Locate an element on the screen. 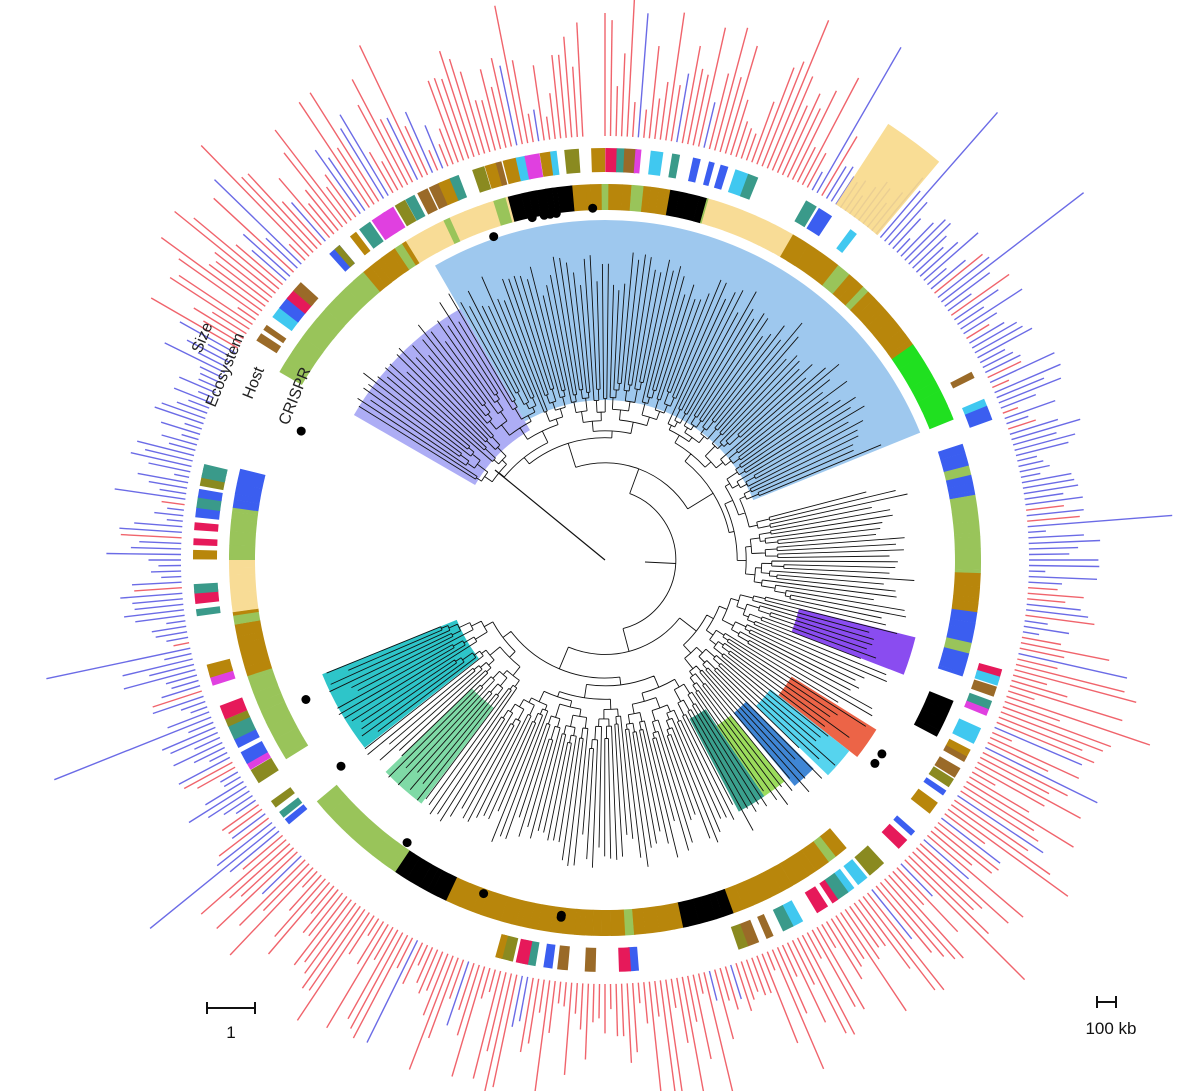 This screenshot has width=1200, height=1091. tree-scale-bar: 1 is located at coordinates (231, 1022).